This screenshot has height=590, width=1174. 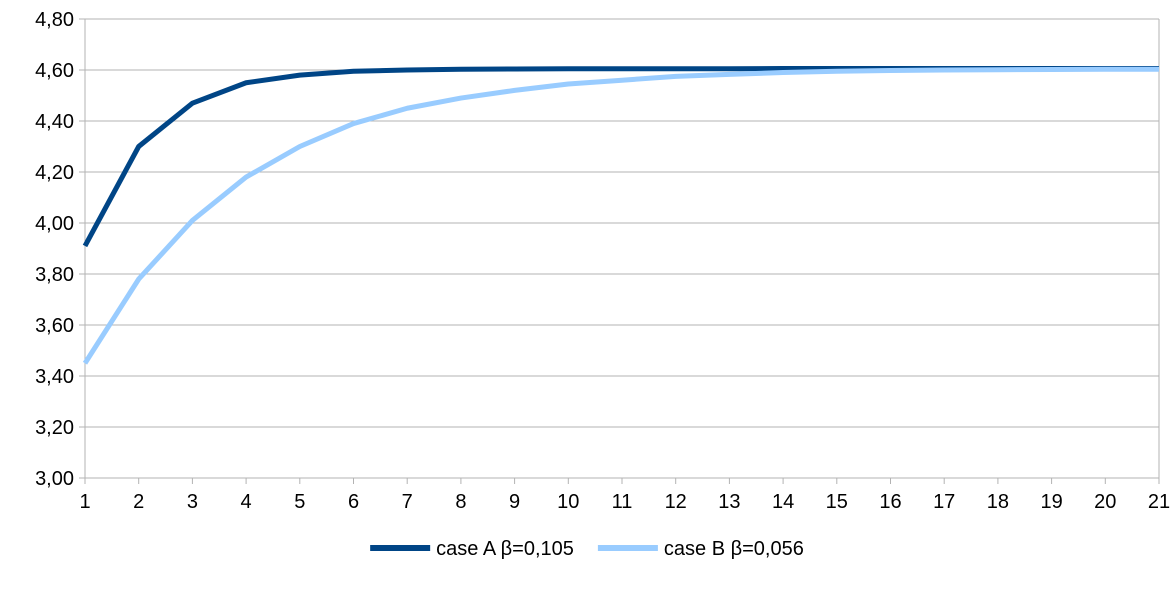 What do you see at coordinates (54, 428) in the screenshot?
I see `y-tick-label: 3,20` at bounding box center [54, 428].